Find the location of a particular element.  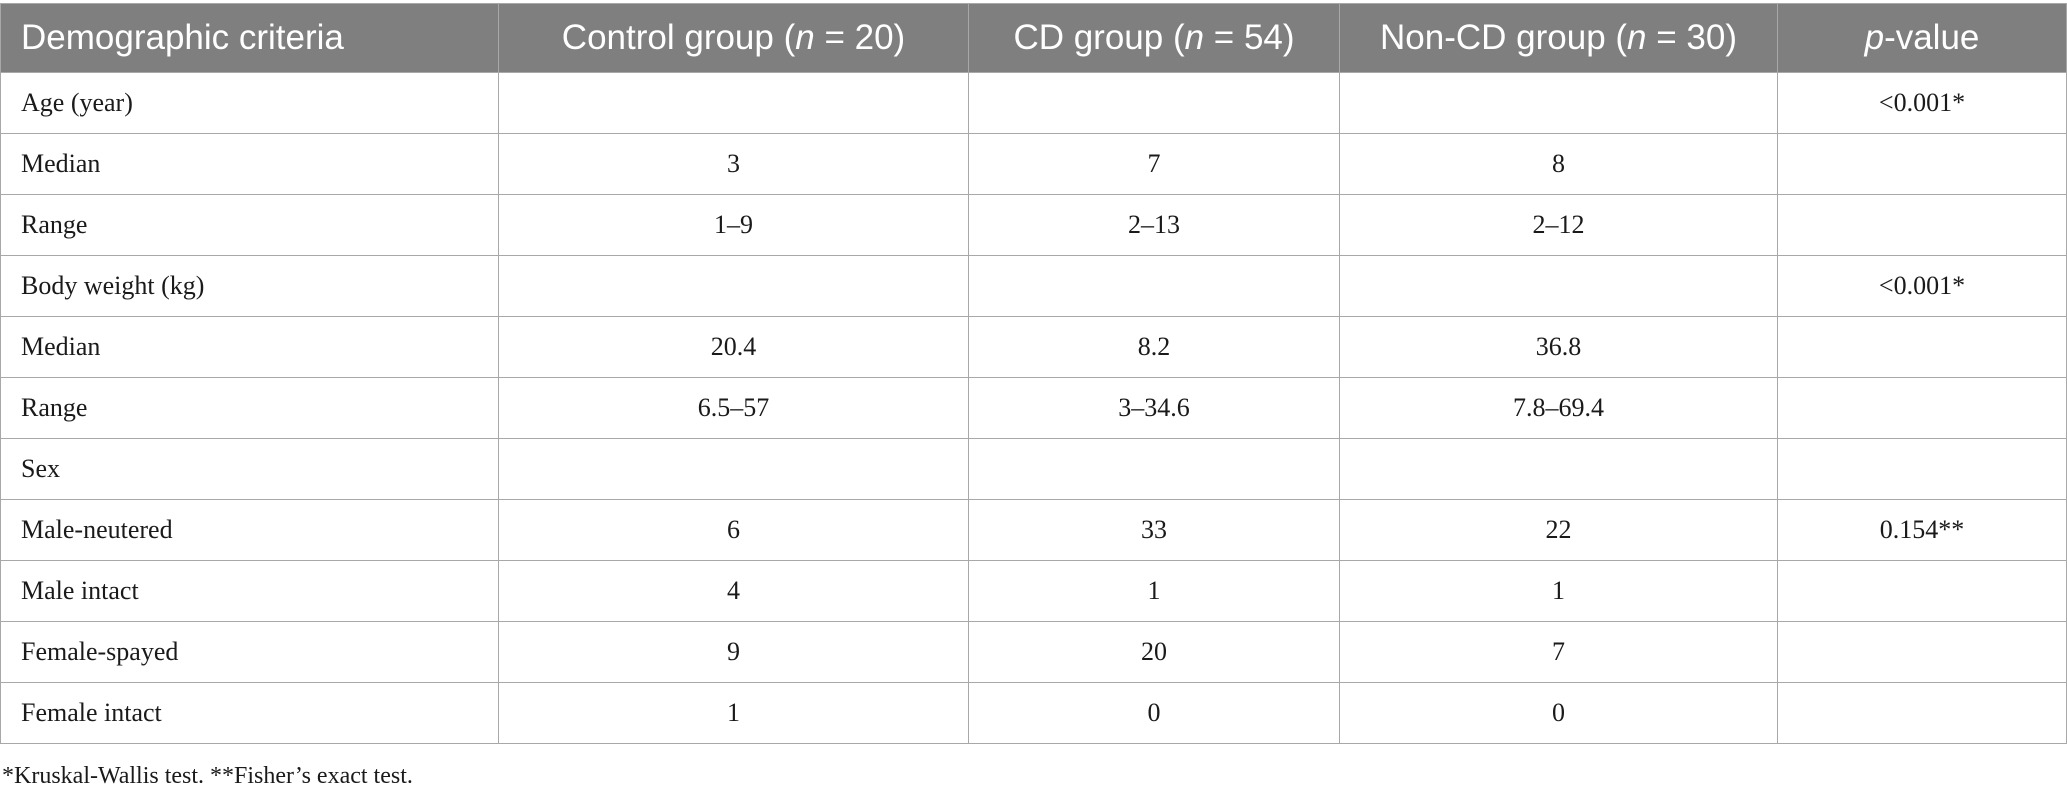

table-row: Body weight (kg) <0.001* is located at coordinates (1033, 286).